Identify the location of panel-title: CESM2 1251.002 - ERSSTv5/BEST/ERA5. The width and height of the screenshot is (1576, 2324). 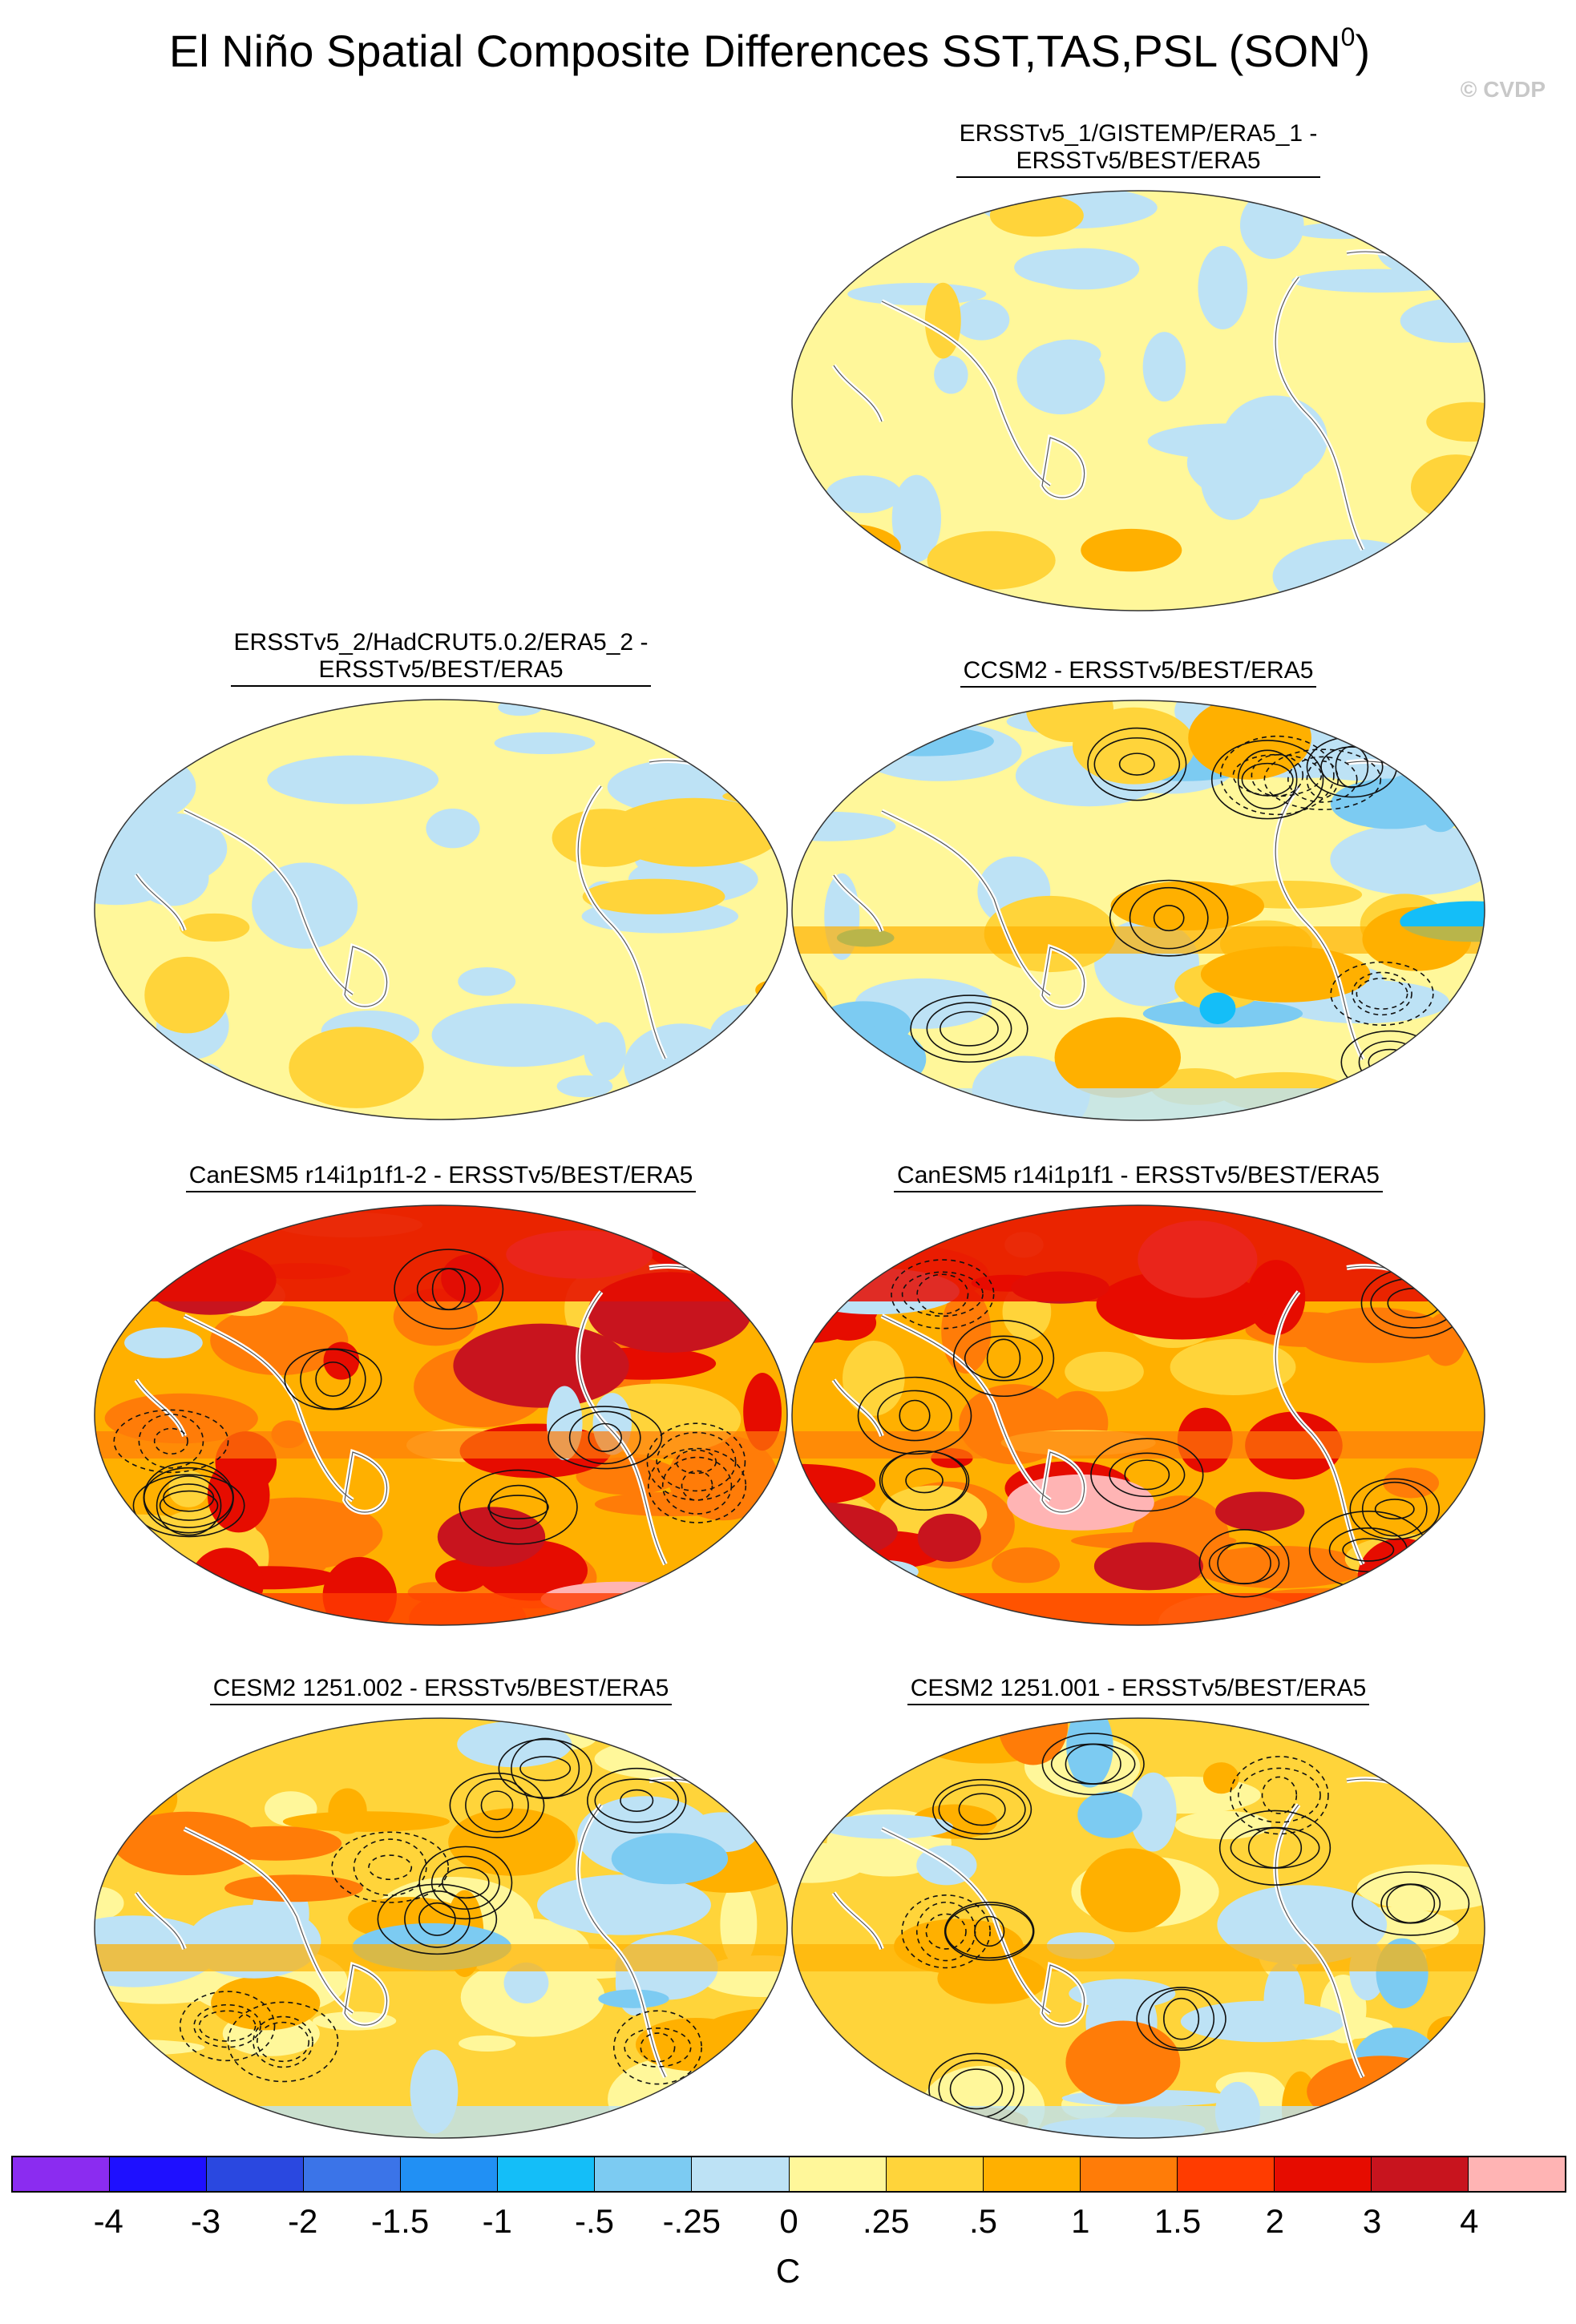
(441, 1690).